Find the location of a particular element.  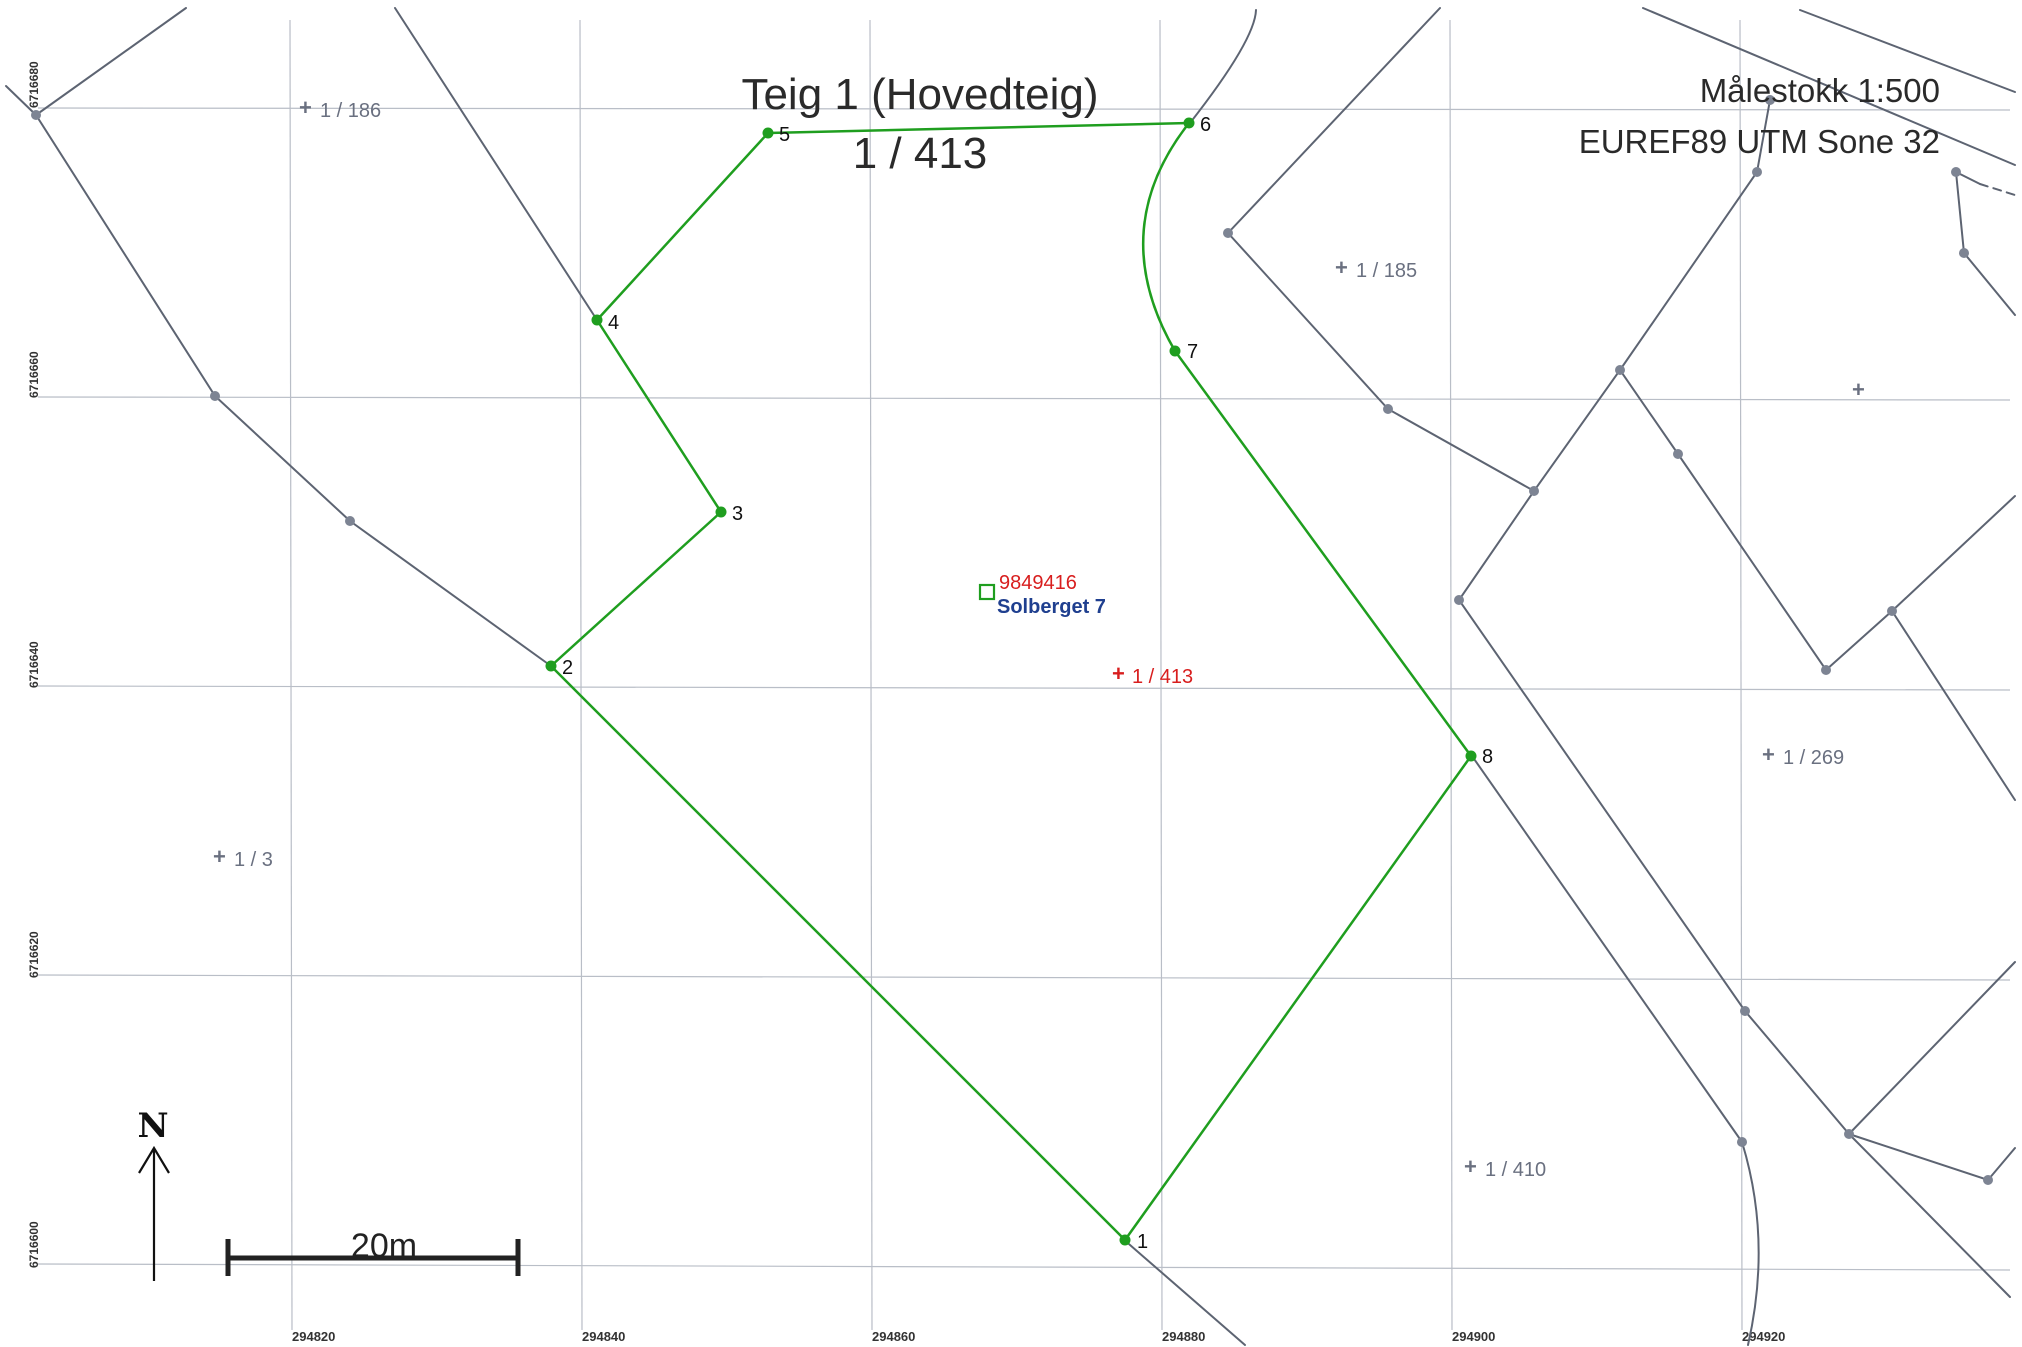

building-id: 9849416 is located at coordinates (1038, 583).